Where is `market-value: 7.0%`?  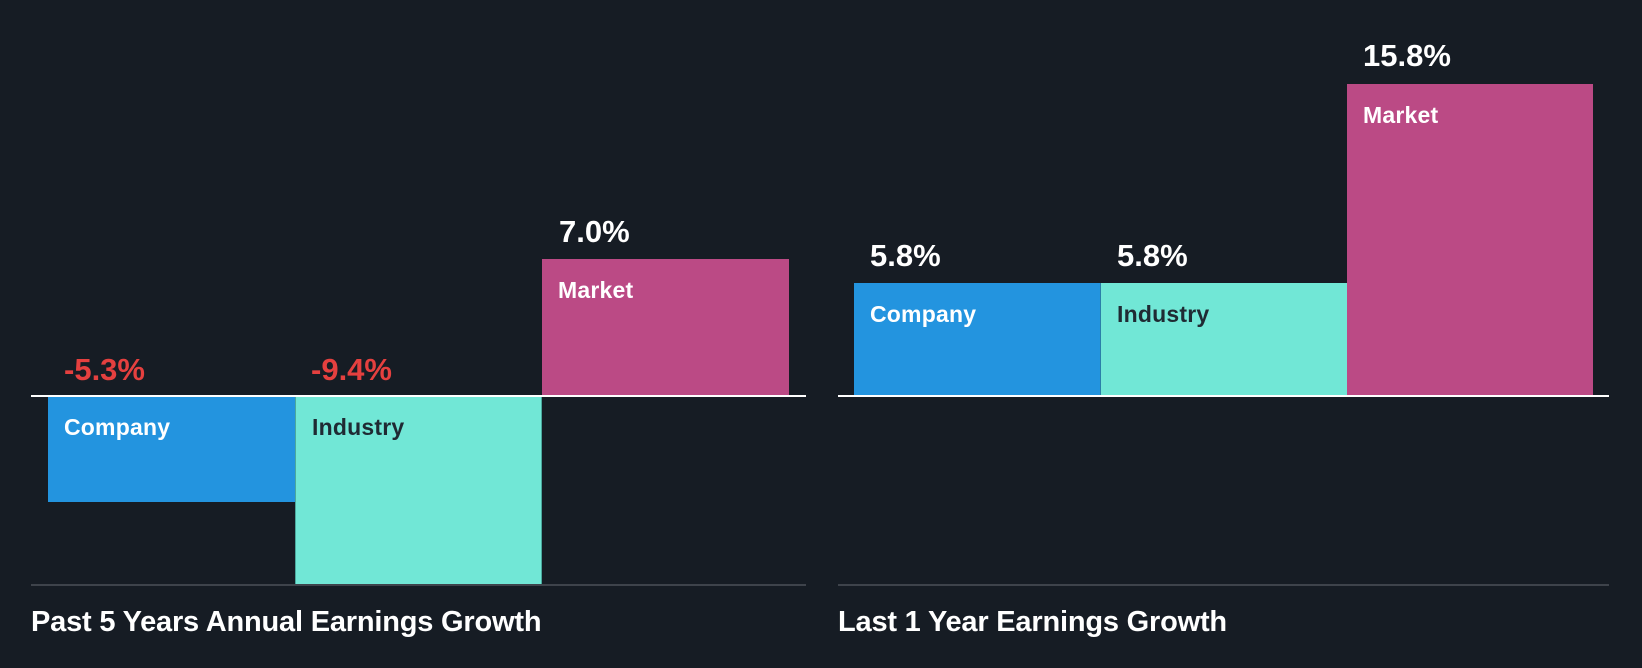 market-value: 7.0% is located at coordinates (594, 231).